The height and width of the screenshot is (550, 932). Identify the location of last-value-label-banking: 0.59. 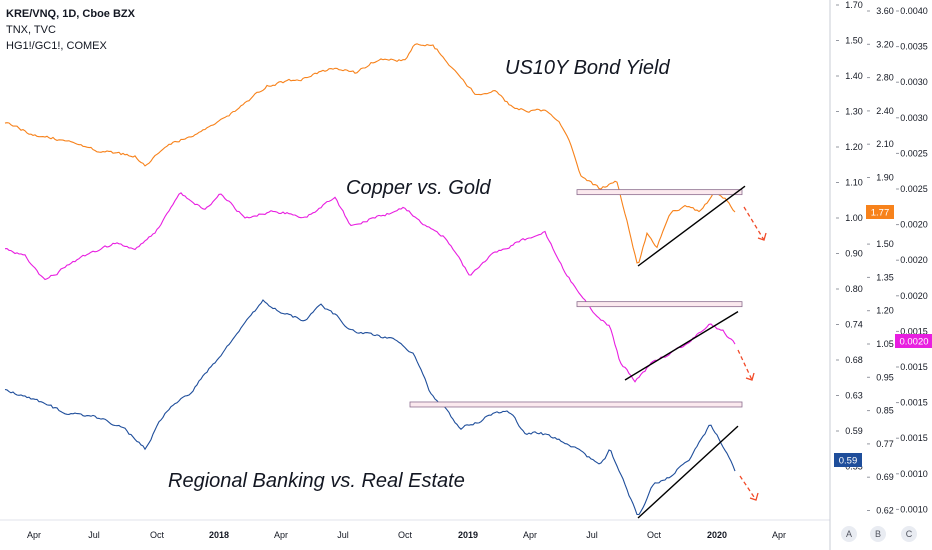
(848, 461).